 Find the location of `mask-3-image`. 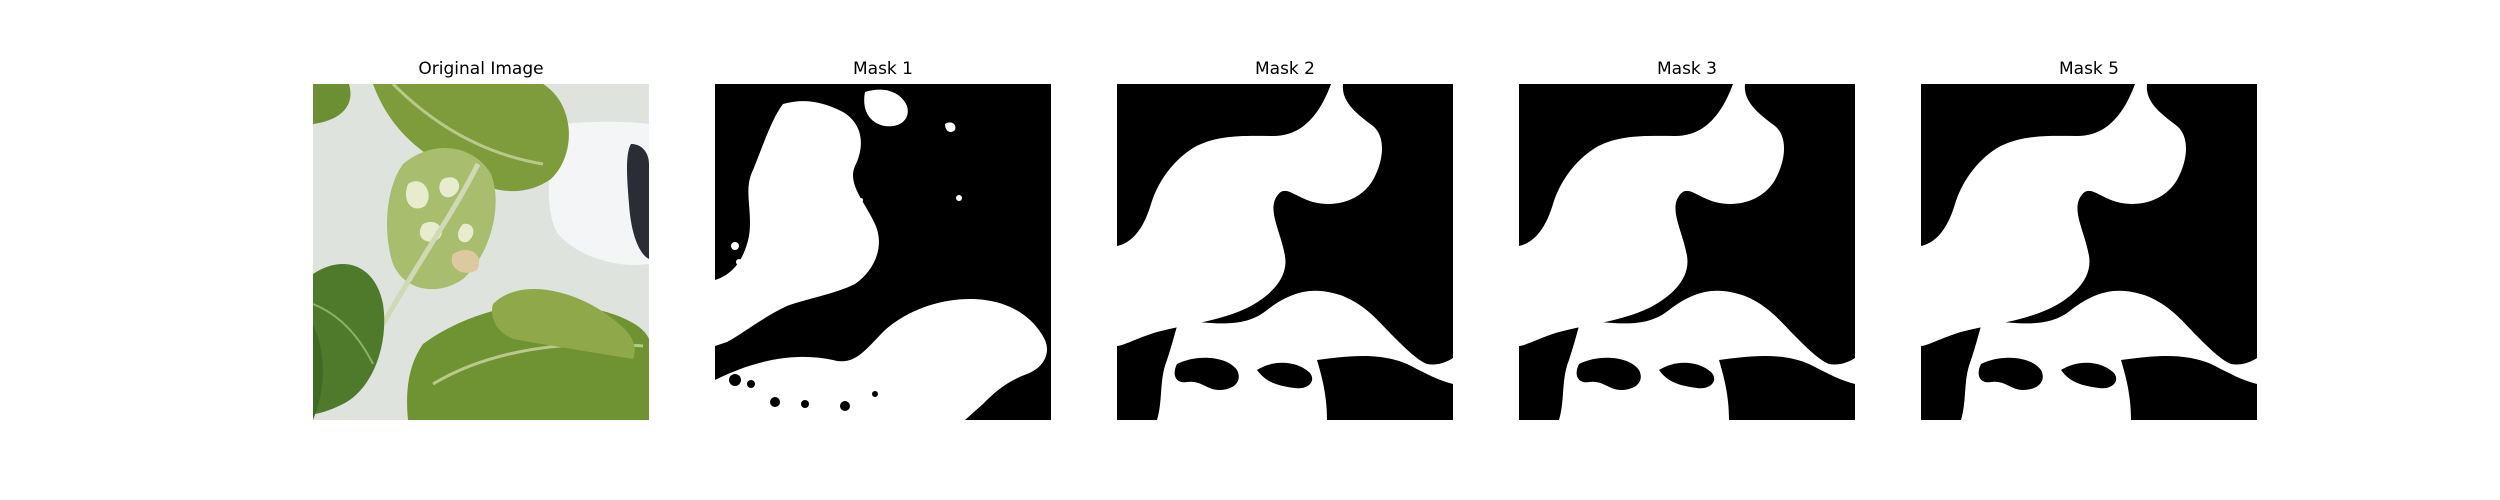

mask-3-image is located at coordinates (1687, 252).